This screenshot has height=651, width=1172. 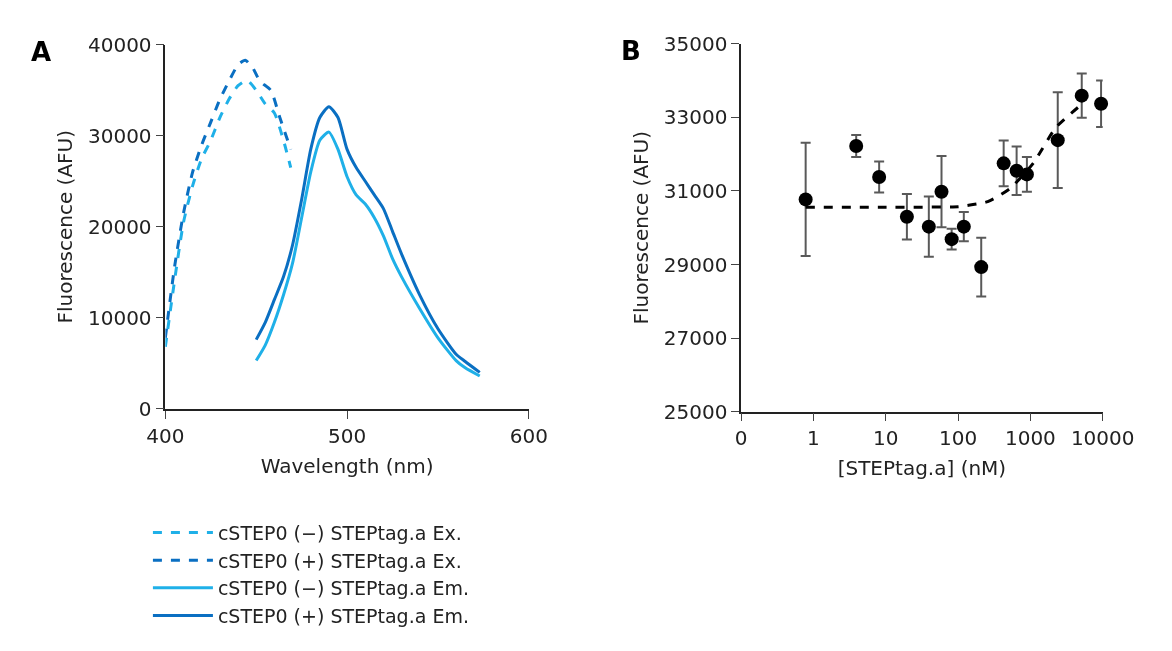 What do you see at coordinates (886, 438) in the screenshot?
I see `x-tick-label: 10` at bounding box center [886, 438].